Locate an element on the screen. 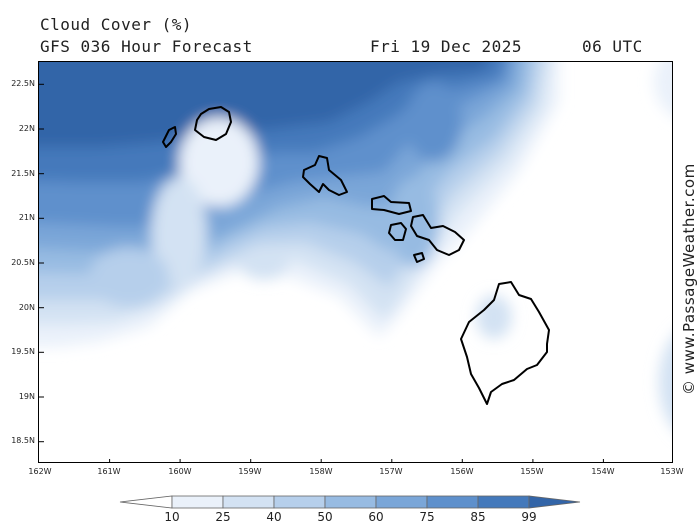 This screenshot has height=525, width=700. lat-label: 22.5N is located at coordinates (23, 83).